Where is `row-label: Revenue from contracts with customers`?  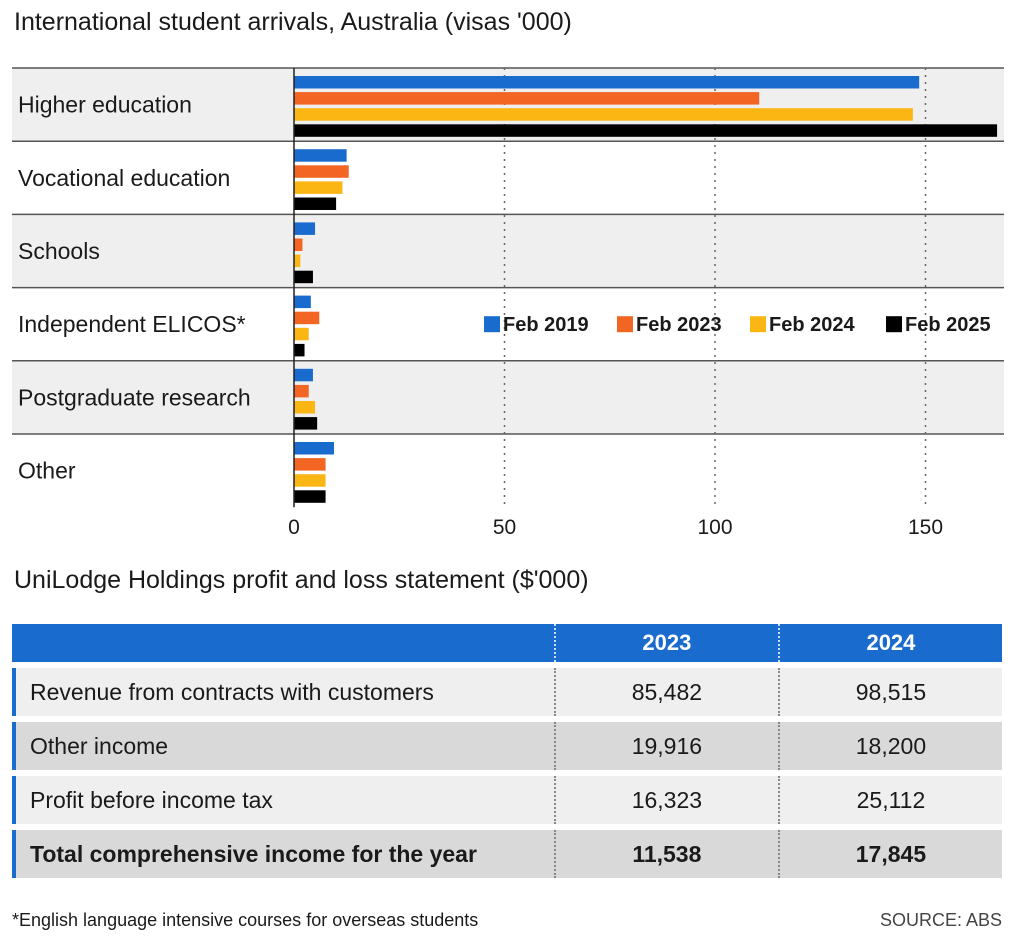
row-label: Revenue from contracts with customers is located at coordinates (232, 691).